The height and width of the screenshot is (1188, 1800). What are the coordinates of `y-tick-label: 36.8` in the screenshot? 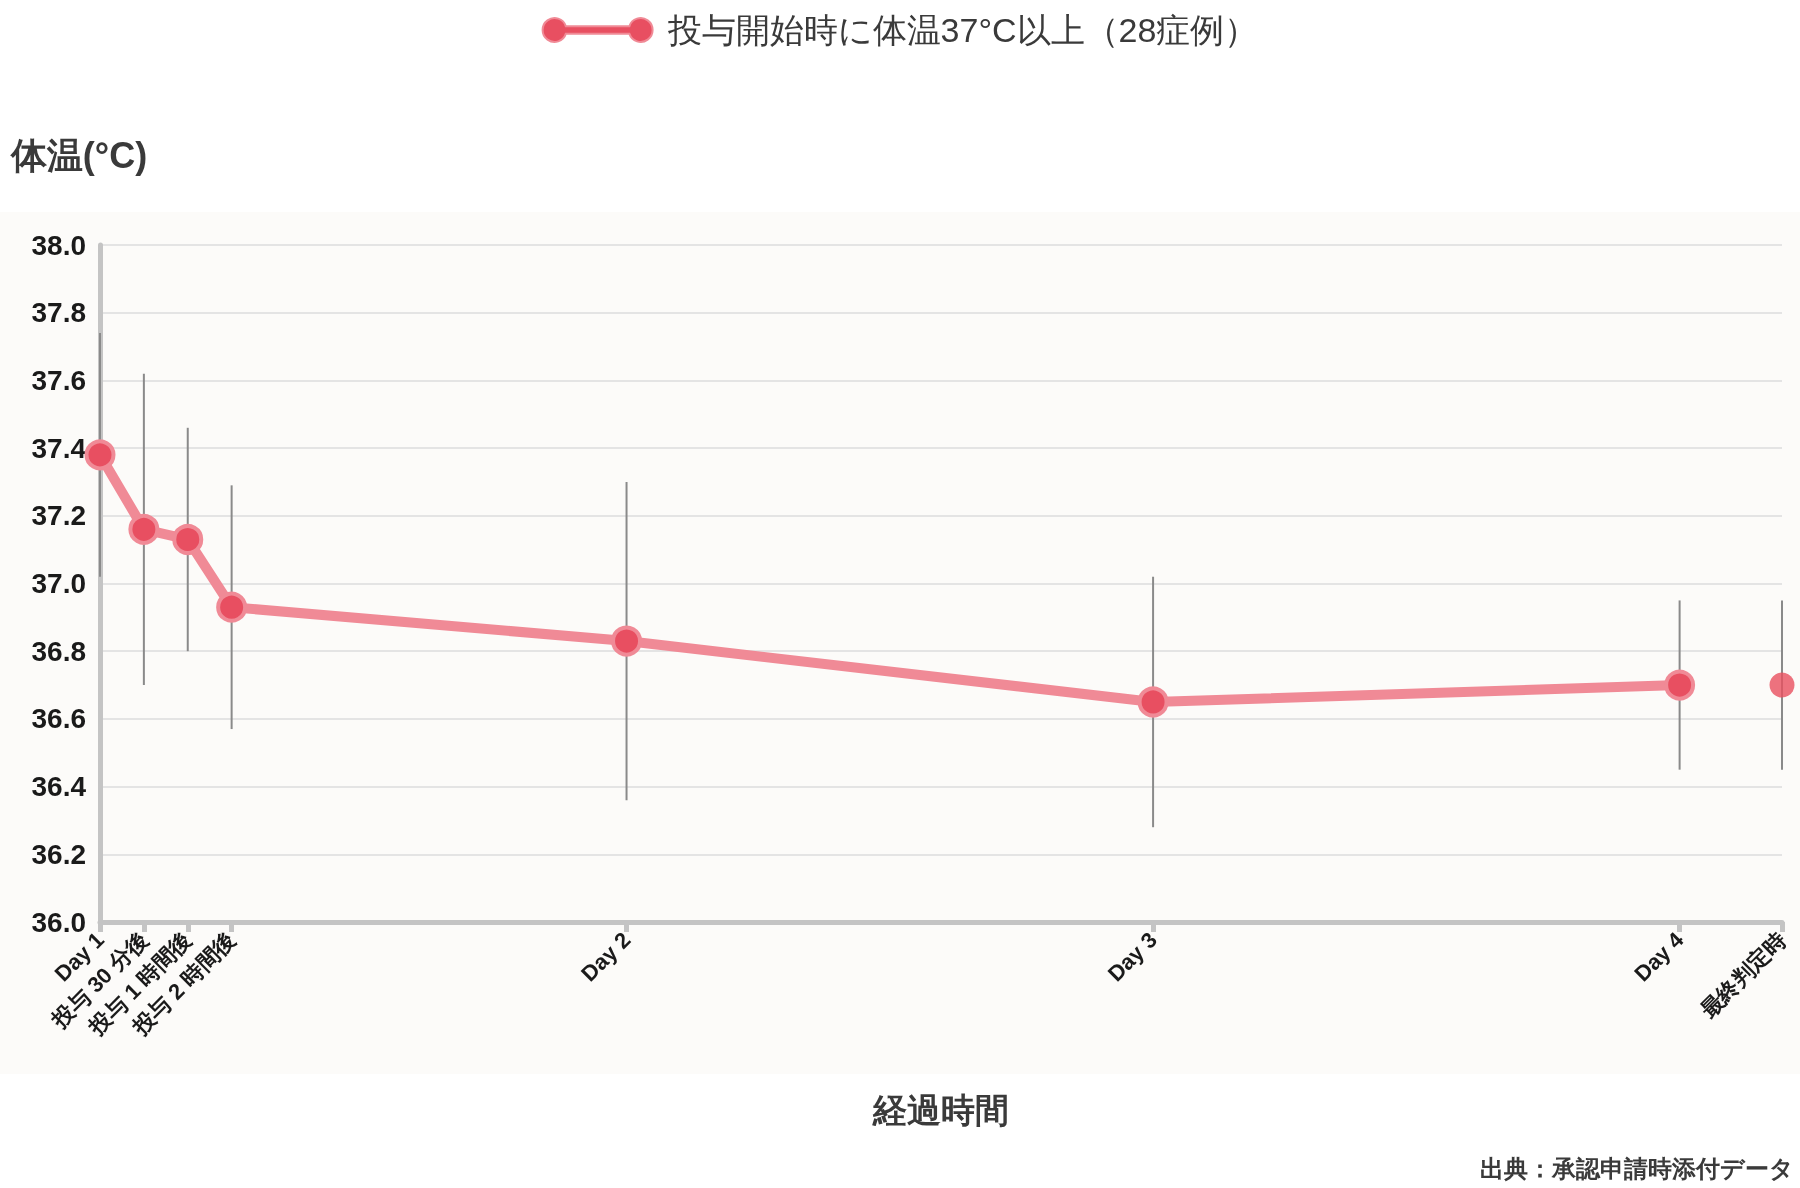 It's located at (58, 651).